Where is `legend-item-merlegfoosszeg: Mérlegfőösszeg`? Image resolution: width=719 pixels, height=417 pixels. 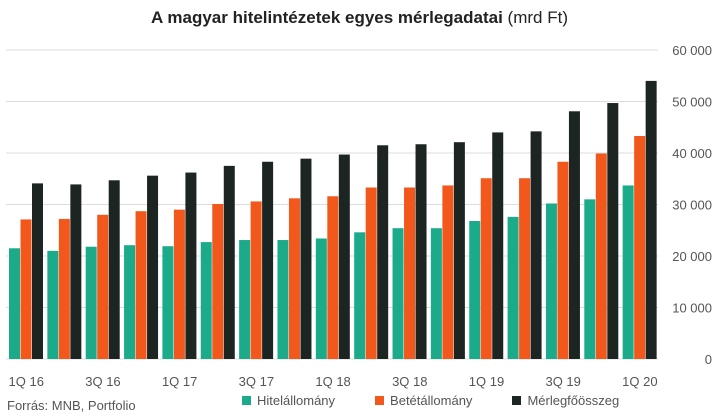 legend-item-merlegfoosszeg: Mérlegfőösszeg is located at coordinates (565, 400).